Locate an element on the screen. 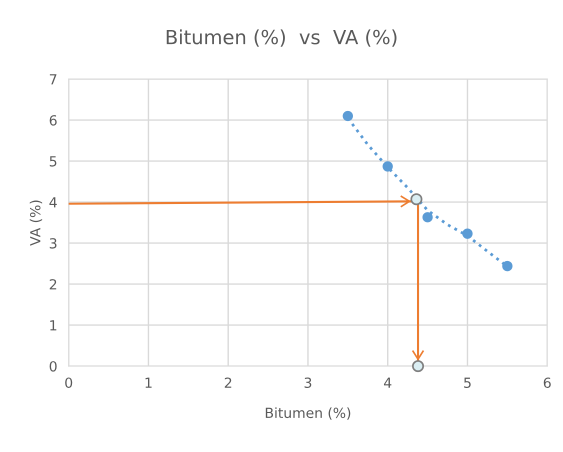 The width and height of the screenshot is (563, 452). y-tick-label: 4 is located at coordinates (53, 202).